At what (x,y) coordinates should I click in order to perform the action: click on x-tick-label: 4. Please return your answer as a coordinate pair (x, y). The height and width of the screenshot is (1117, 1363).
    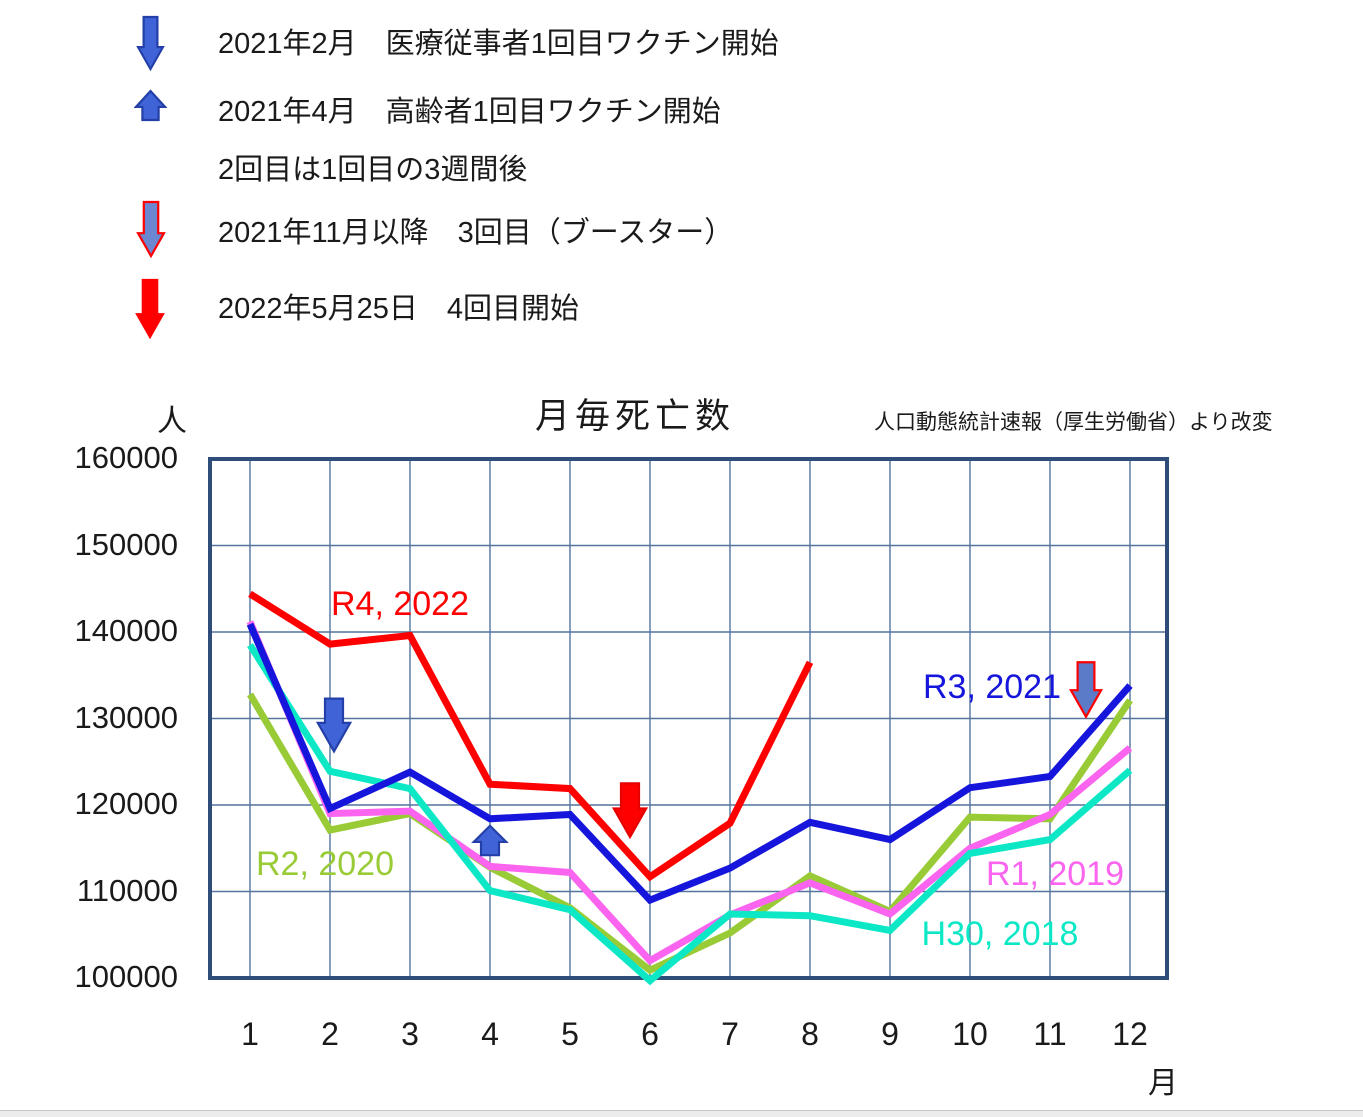
    Looking at the image, I should click on (490, 1034).